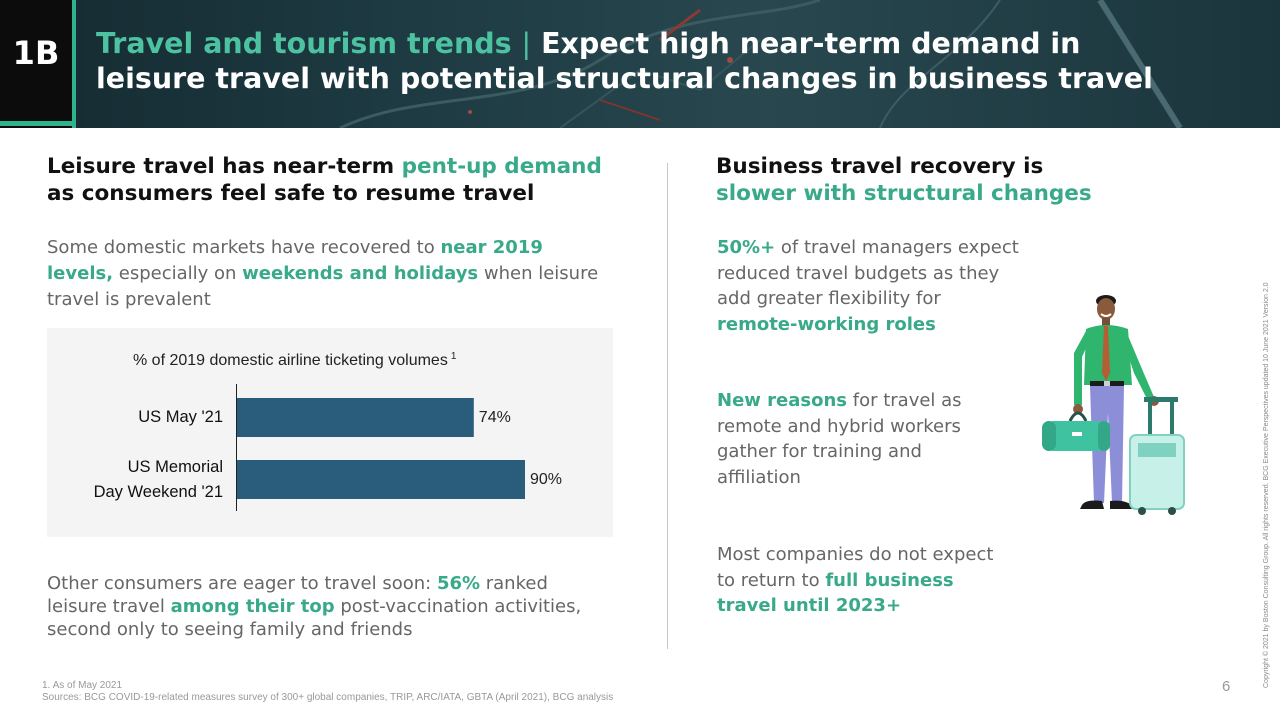 Image resolution: width=1280 pixels, height=720 pixels. I want to click on text: reduced travel budgets as they, so click(858, 273).